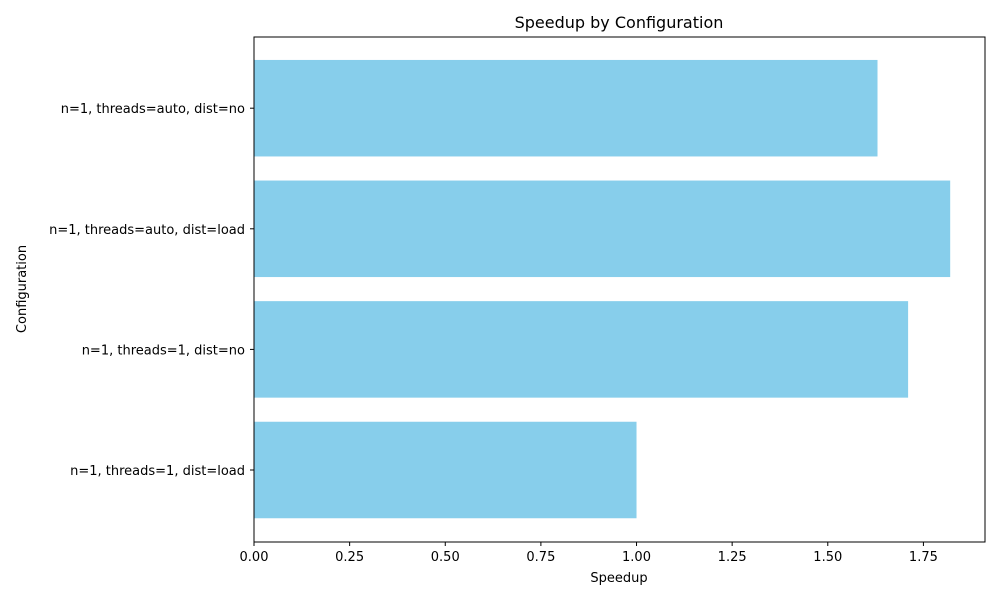 The height and width of the screenshot is (600, 1000). What do you see at coordinates (636, 557) in the screenshot?
I see `x-tick-label: 1.00` at bounding box center [636, 557].